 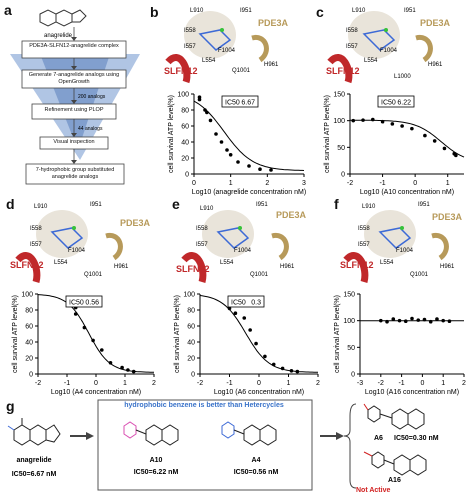 I want to click on slfn12-label-d: SLFN12, so click(x=27, y=265).